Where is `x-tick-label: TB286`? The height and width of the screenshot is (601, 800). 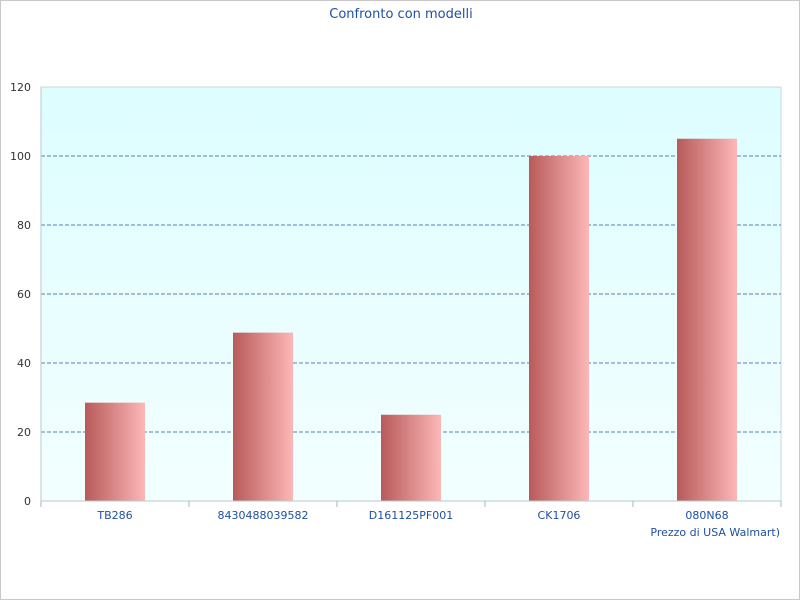
x-tick-label: TB286 is located at coordinates (114, 515).